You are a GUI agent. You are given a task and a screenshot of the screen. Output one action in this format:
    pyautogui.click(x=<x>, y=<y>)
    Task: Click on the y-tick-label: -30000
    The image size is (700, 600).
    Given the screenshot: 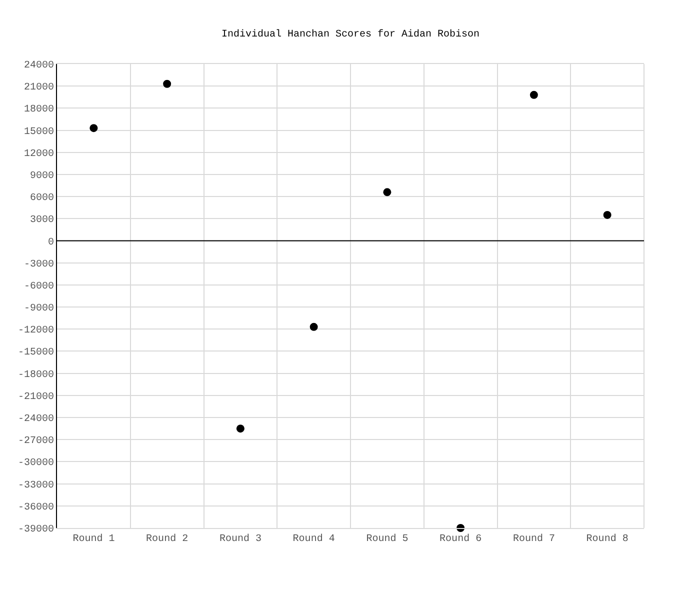 What is the action you would take?
    pyautogui.click(x=36, y=464)
    